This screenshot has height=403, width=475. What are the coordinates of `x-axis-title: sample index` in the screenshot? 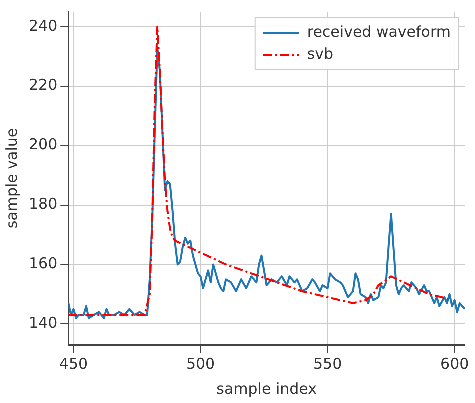 It's located at (267, 389).